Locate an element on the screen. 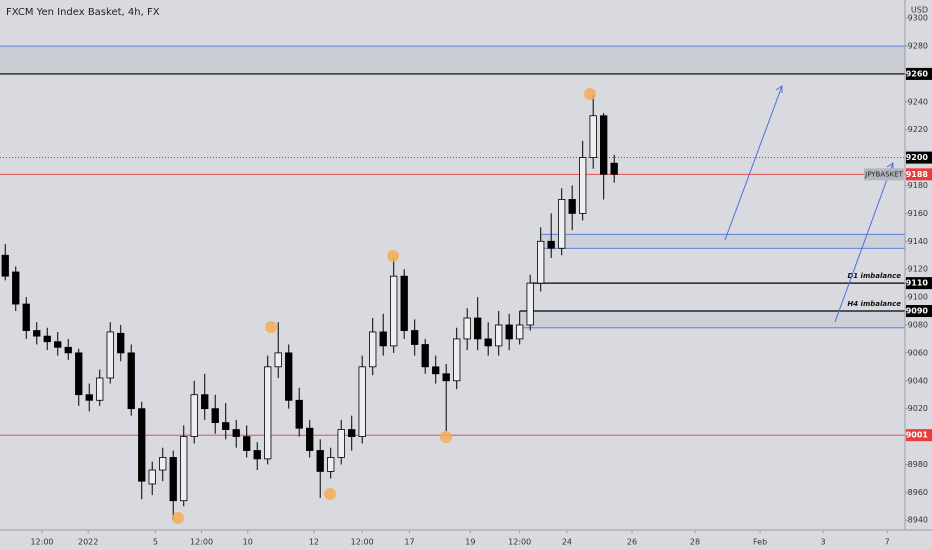 Image resolution: width=932 pixels, height=550 pixels. axis-unit: USD is located at coordinates (919, 10).